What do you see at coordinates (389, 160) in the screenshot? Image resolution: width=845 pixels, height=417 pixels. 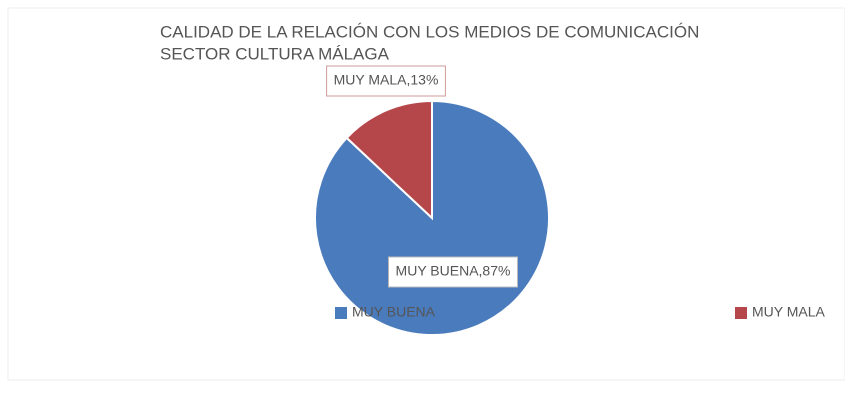 I see `pie-slice` at bounding box center [389, 160].